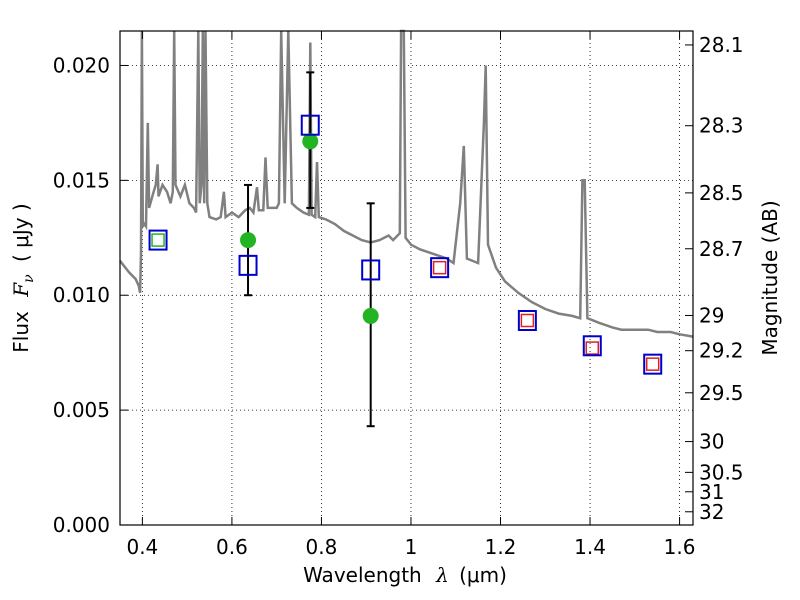  I want to click on magnitude-tick-label: 29.2, so click(721, 351).